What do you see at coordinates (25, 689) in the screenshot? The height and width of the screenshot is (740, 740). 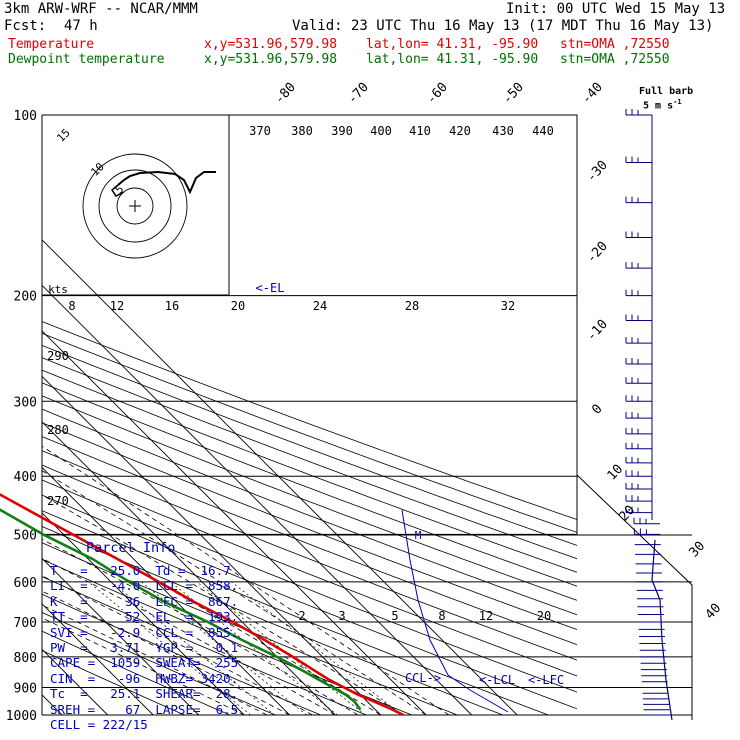 I see `pressure-tick-label: 900` at bounding box center [25, 689].